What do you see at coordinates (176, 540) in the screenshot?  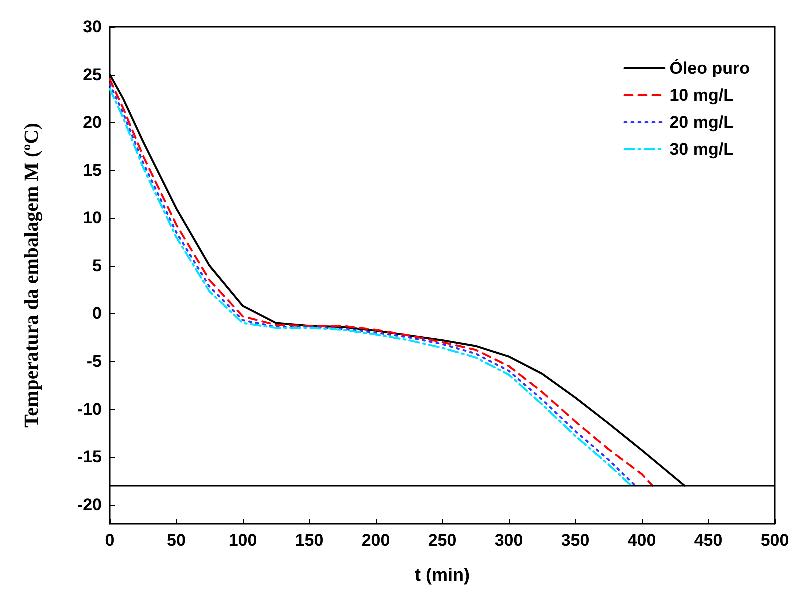 I see `x-tick-label: 50` at bounding box center [176, 540].